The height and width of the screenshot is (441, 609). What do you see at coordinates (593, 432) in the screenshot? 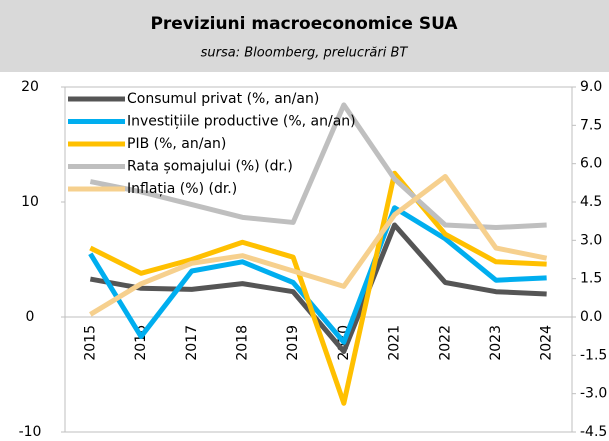
I see `y2-tick-label: -4.5` at bounding box center [593, 432].